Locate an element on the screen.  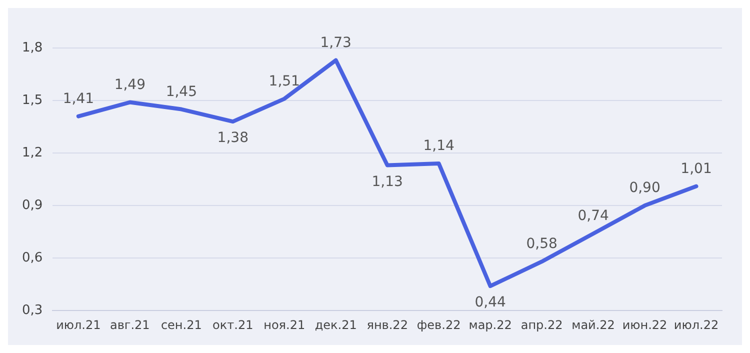
x-tick-label: дек.21 is located at coordinates (335, 325).